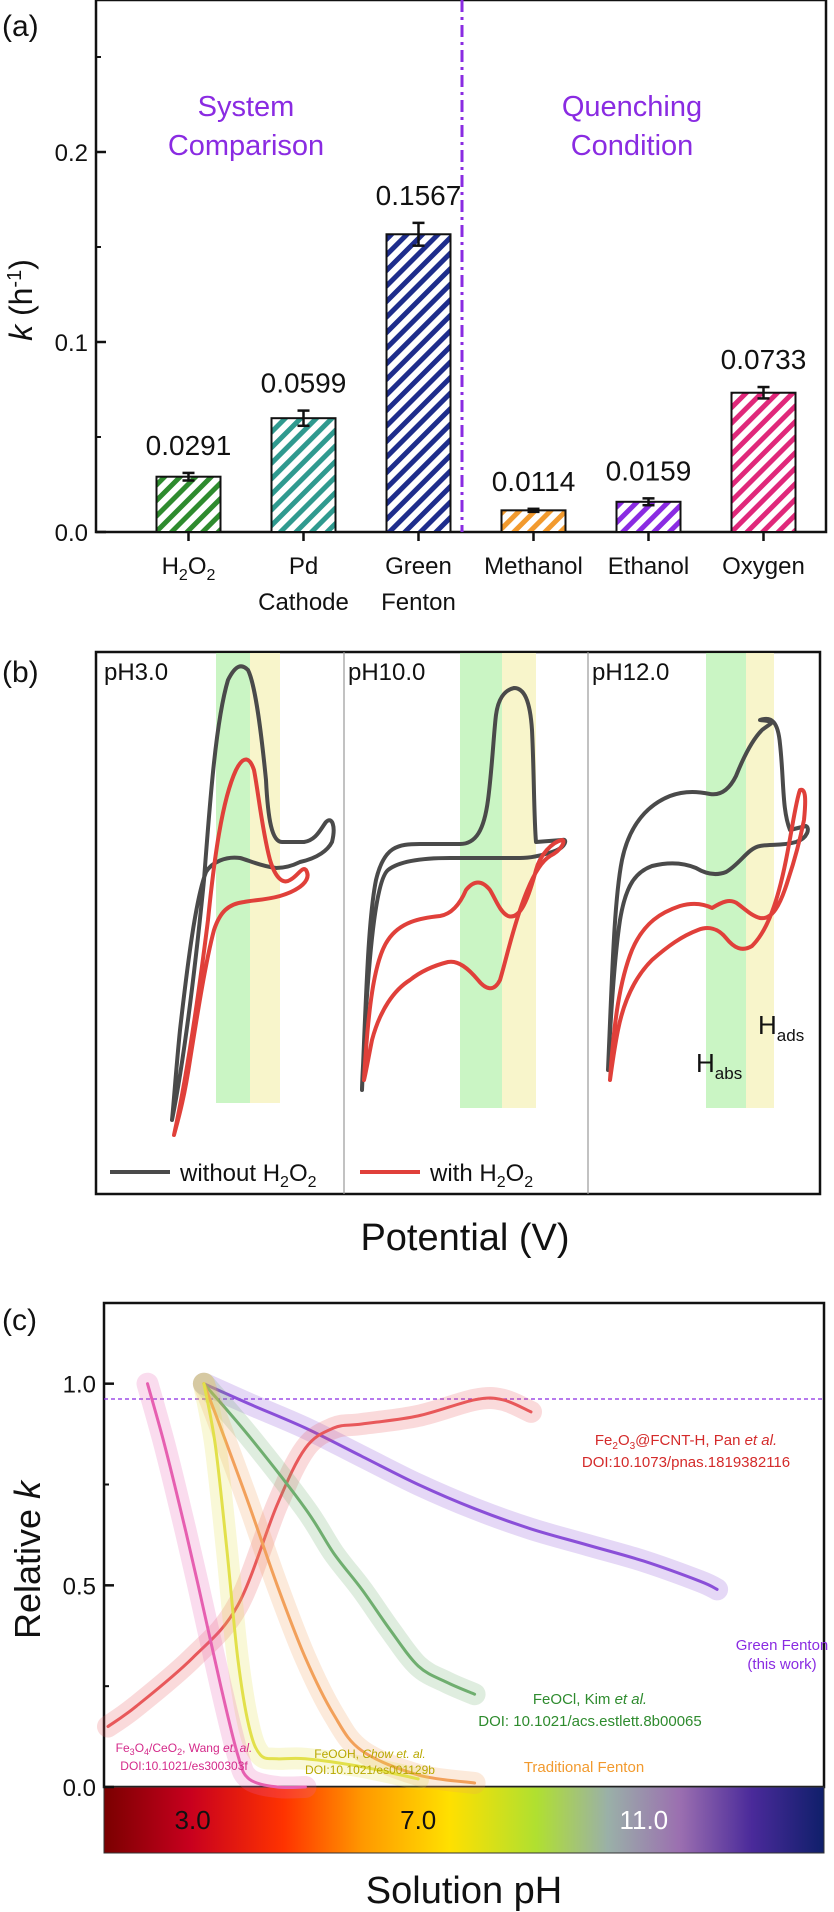 The image size is (834, 1912). Describe the element at coordinates (534, 481) in the screenshot. I see `value-label-methanol: 0.0114` at that location.